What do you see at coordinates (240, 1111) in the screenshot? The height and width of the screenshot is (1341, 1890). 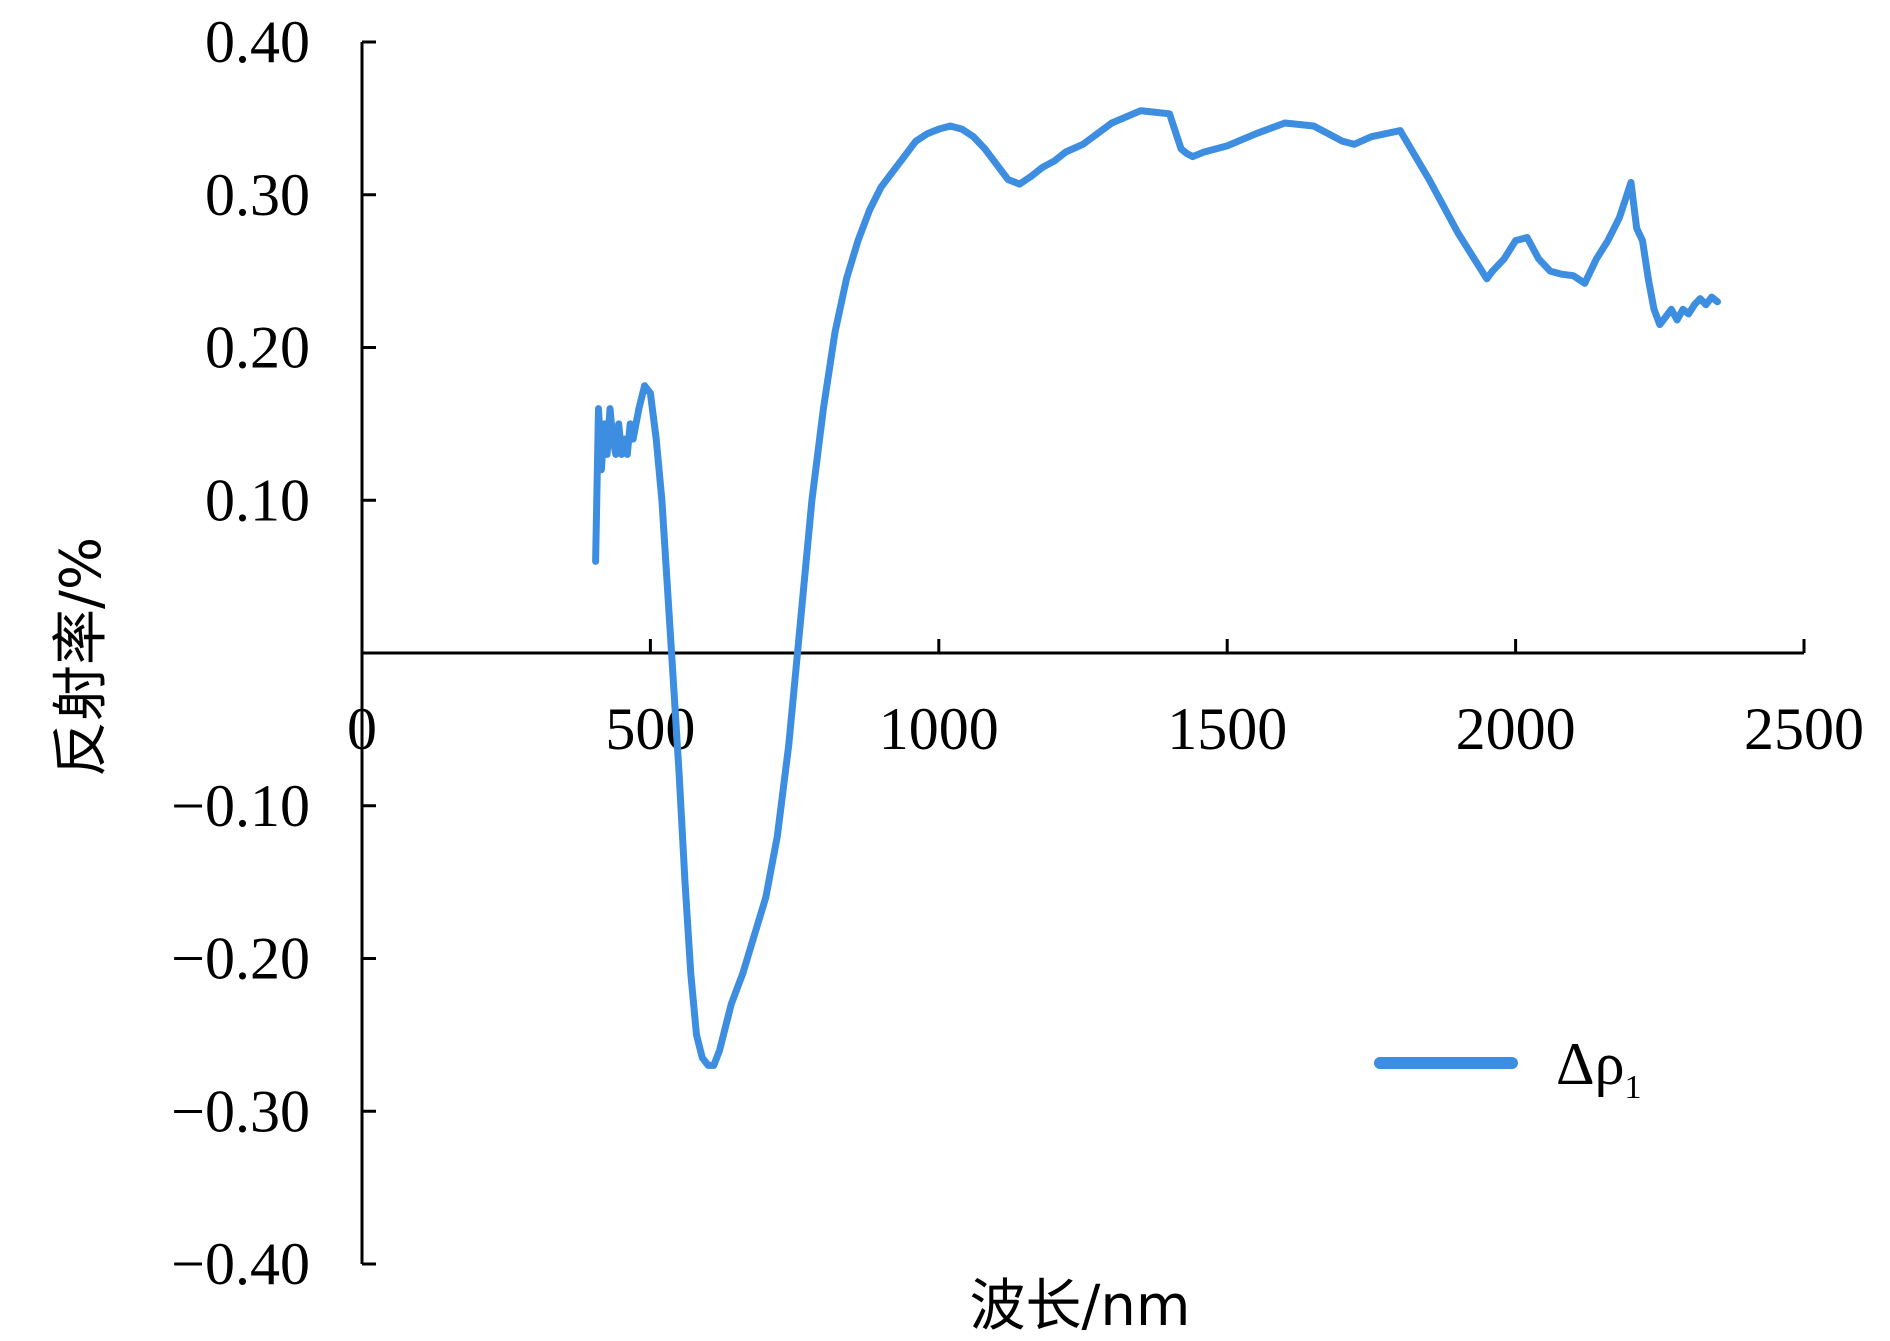 I see `y-tick-label: −0.30` at bounding box center [240, 1111].